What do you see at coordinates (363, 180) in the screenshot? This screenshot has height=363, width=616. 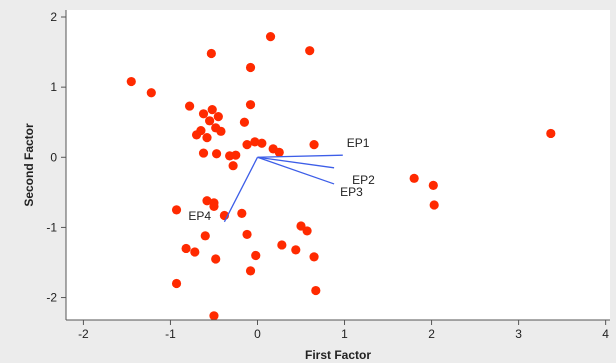 I see `vector-label-ep2: EP2` at bounding box center [363, 180].